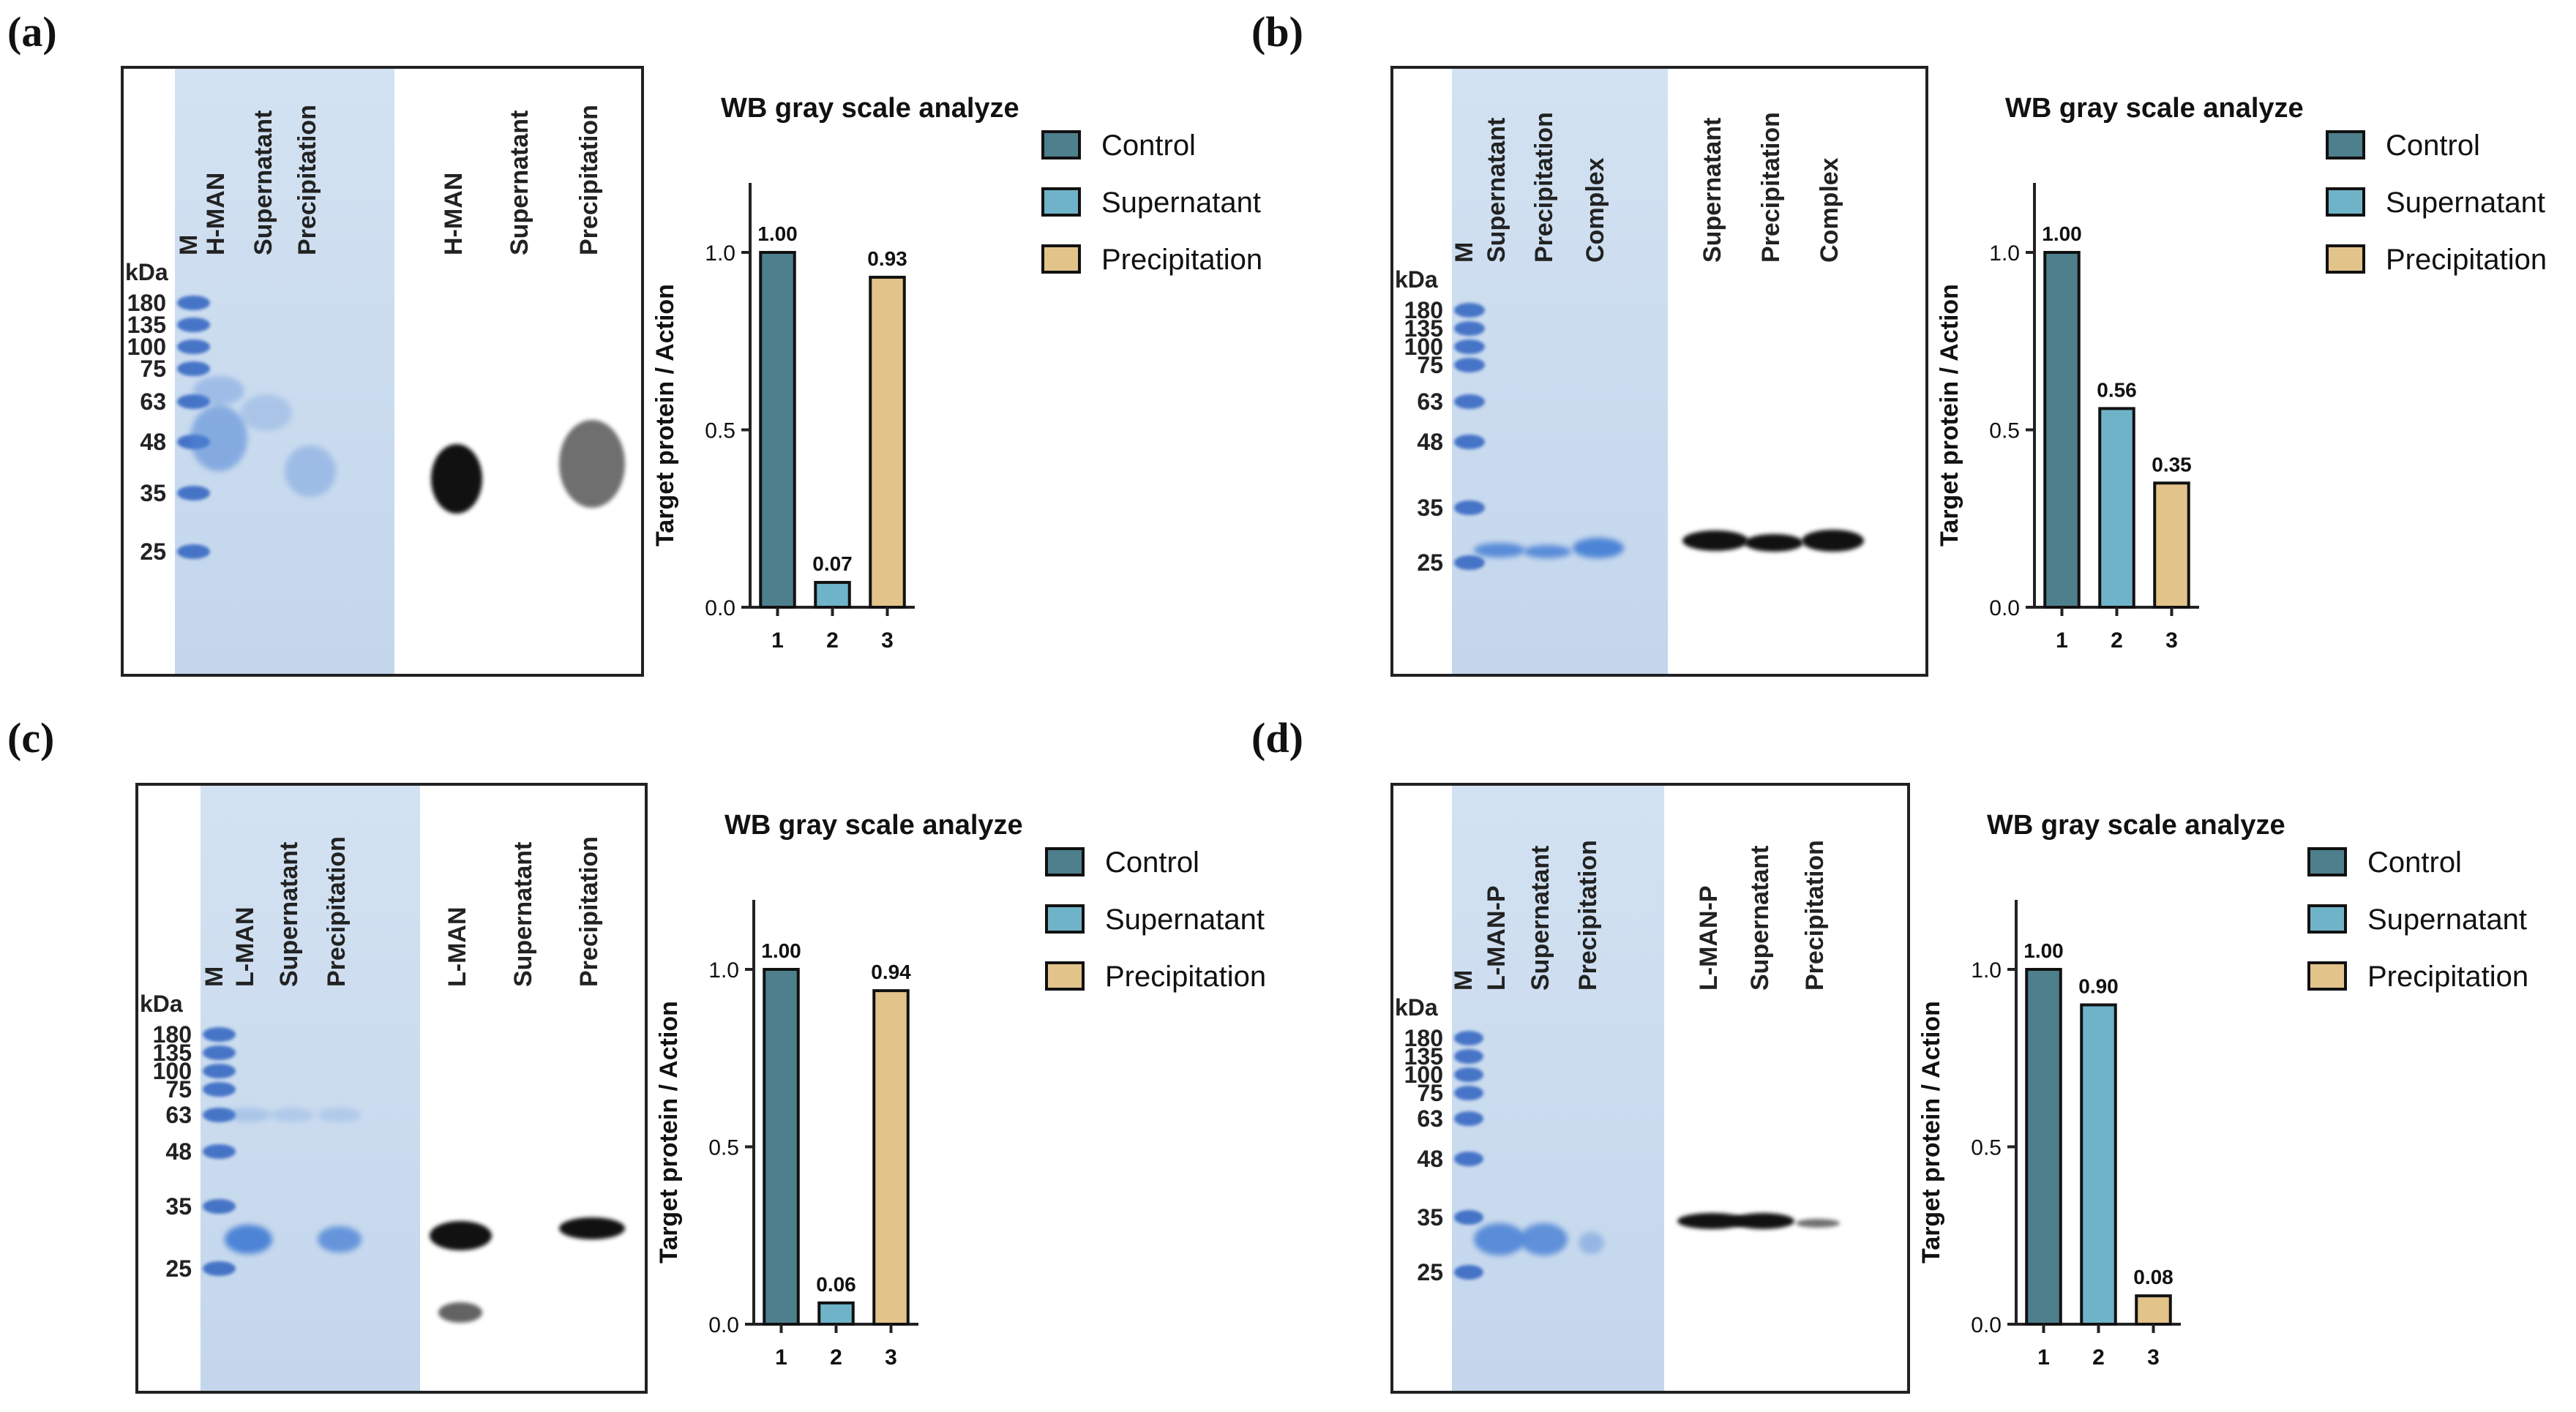 This screenshot has width=2576, height=1412. What do you see at coordinates (457, 946) in the screenshot?
I see `lane-label-wb: L-MAN` at bounding box center [457, 946].